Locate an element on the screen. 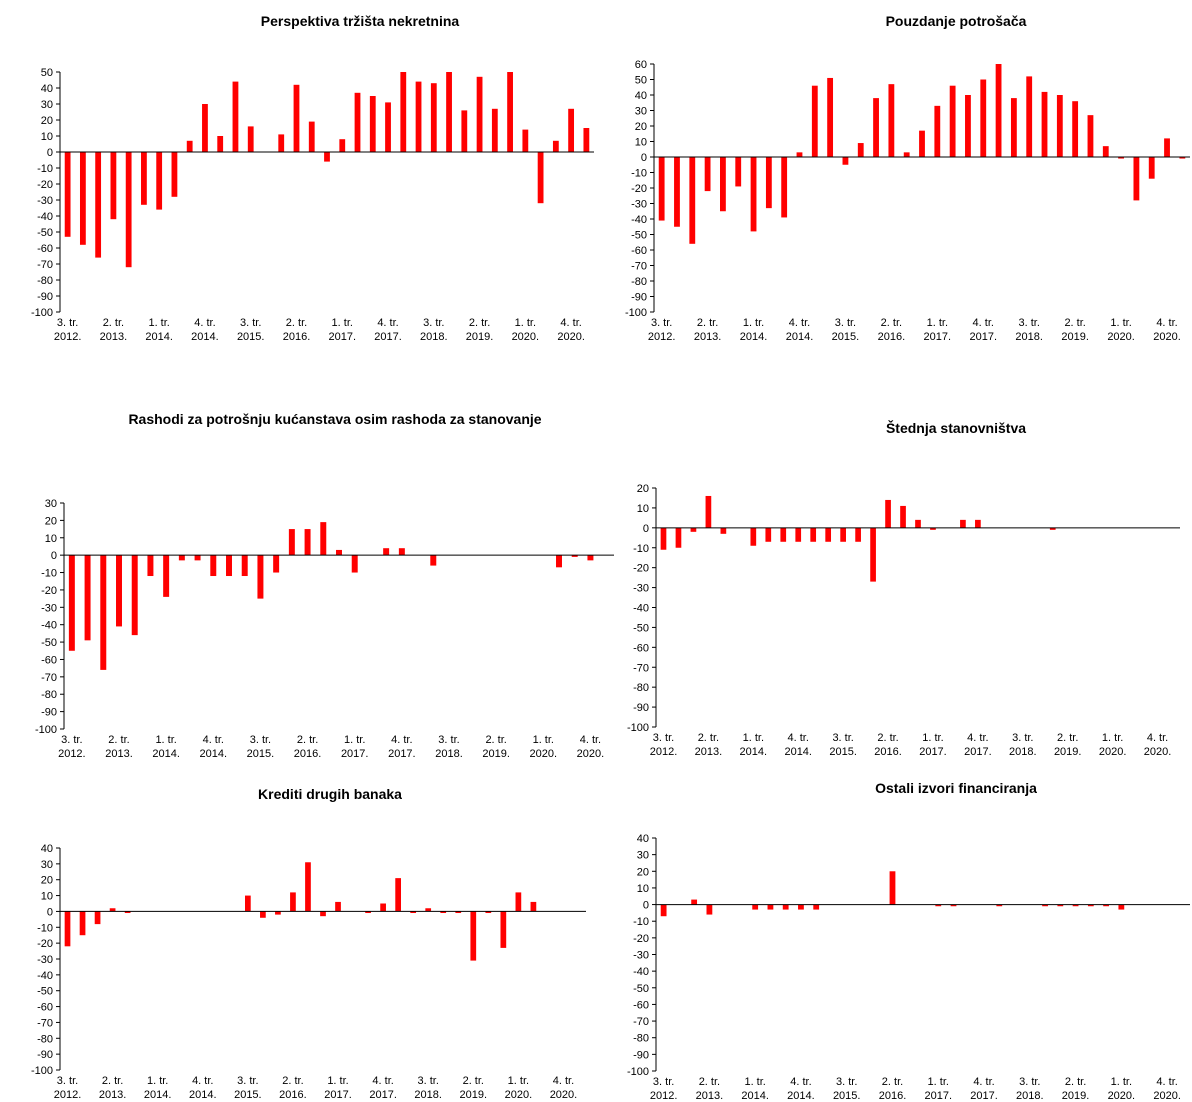 The width and height of the screenshot is (1192, 1102). x-tick-label-year: 2019. is located at coordinates (496, 754).